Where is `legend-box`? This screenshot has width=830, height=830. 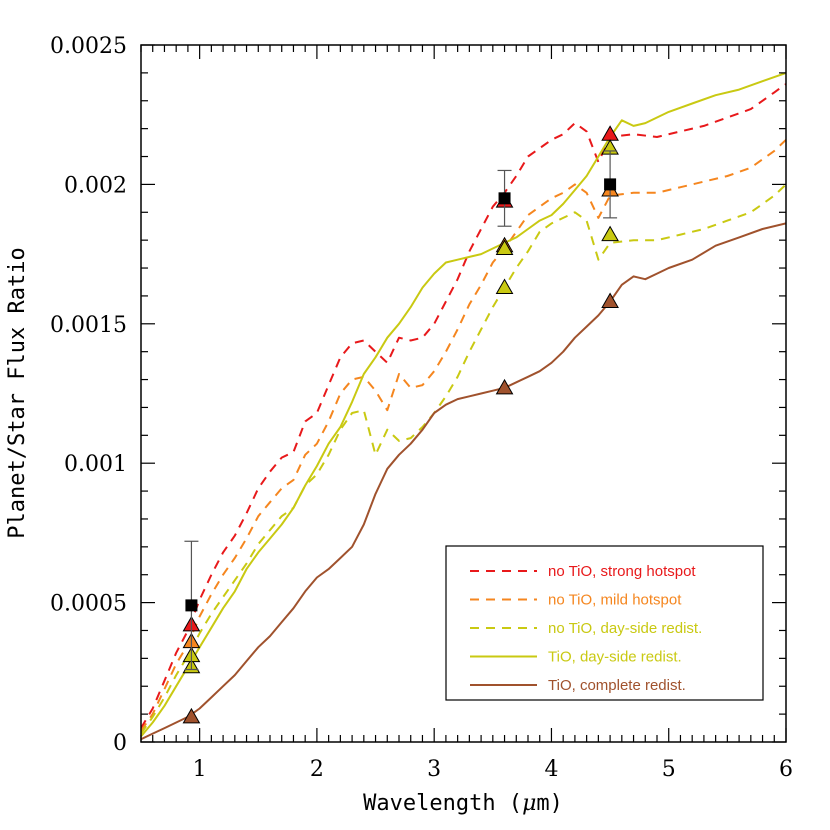 legend-box is located at coordinates (604, 623).